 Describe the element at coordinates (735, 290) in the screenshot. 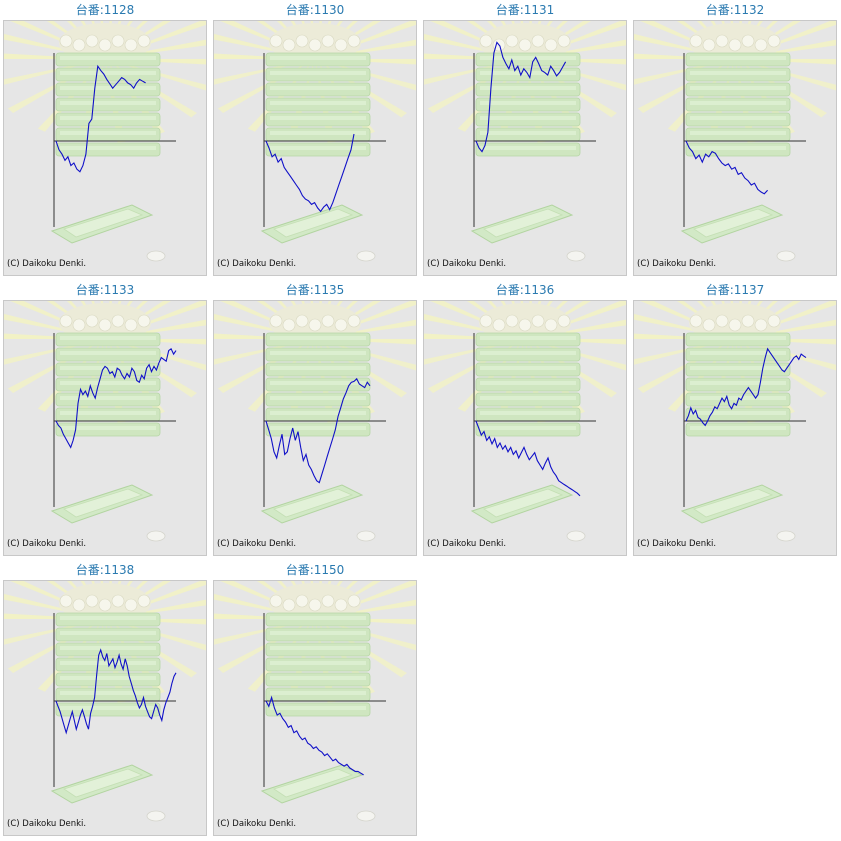

I see `machine-number-link: 台番:1137` at that location.